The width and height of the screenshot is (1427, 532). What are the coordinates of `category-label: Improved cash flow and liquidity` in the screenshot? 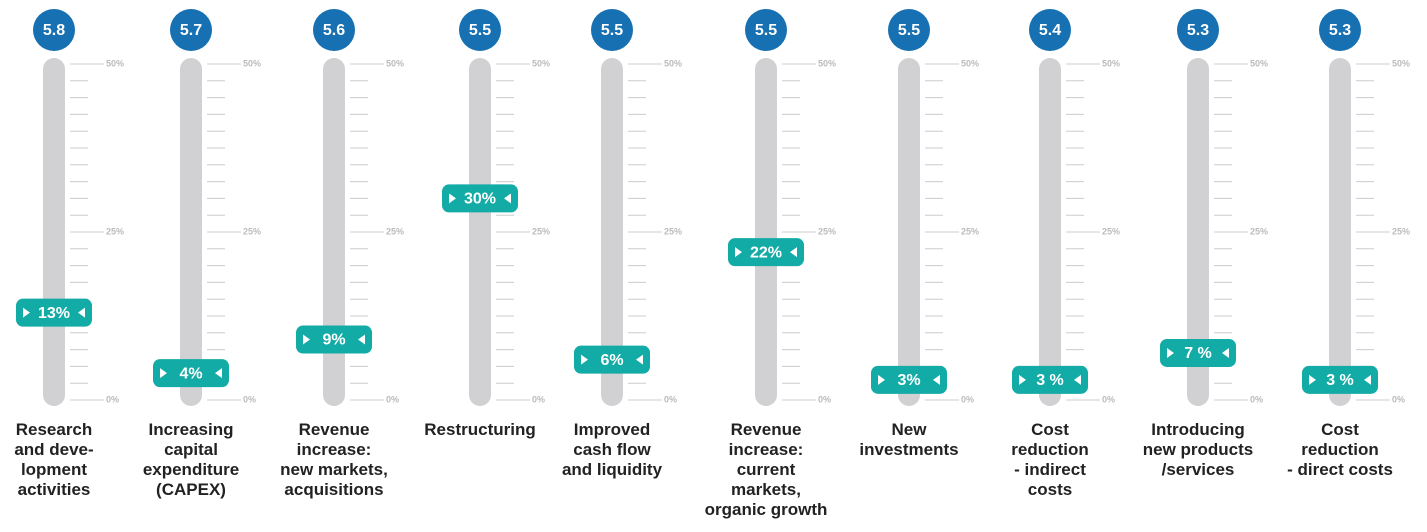 It's located at (612, 449).